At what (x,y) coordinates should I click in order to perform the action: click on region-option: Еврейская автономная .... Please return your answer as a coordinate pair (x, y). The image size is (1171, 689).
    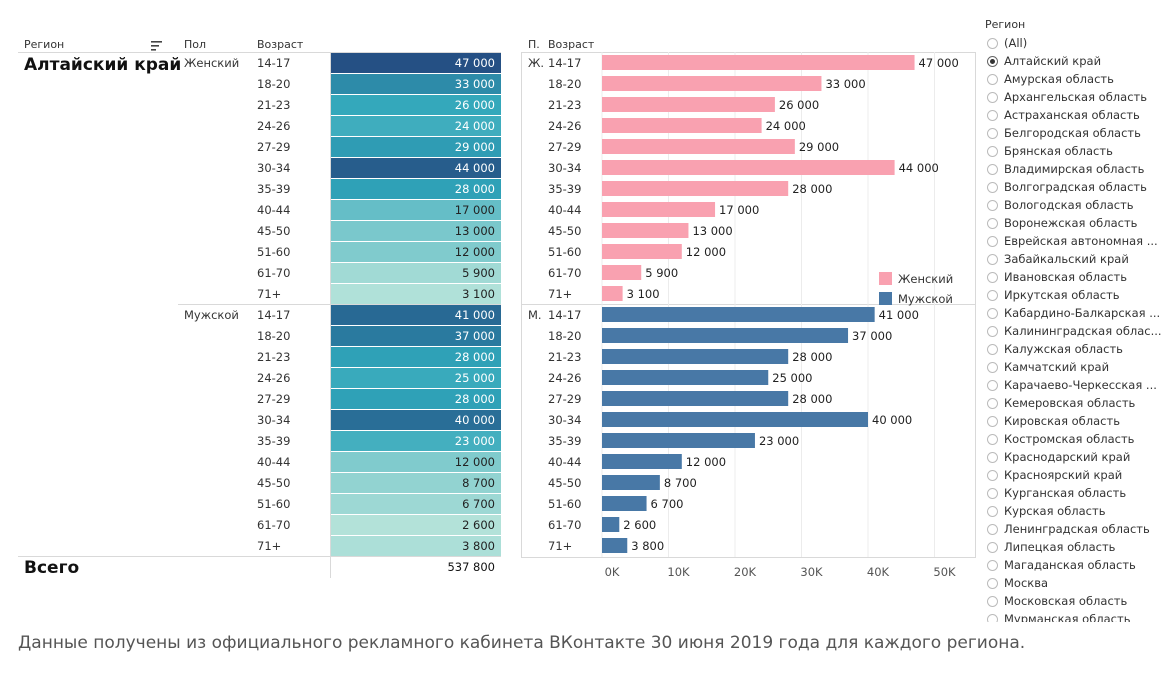
    Looking at the image, I should click on (1072, 241).